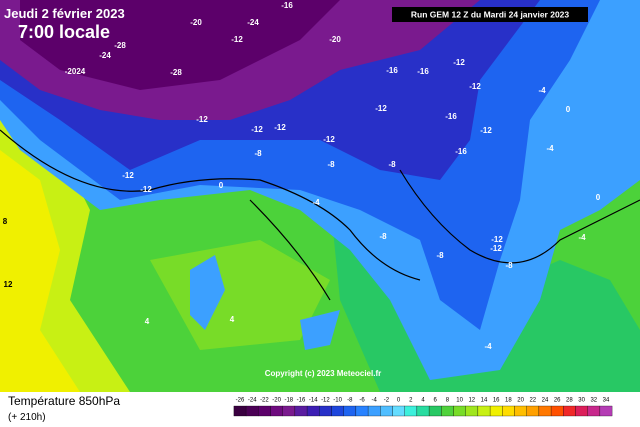 This screenshot has width=640, height=427. What do you see at coordinates (459, 401) in the screenshot?
I see `legend-label: 10` at bounding box center [459, 401].